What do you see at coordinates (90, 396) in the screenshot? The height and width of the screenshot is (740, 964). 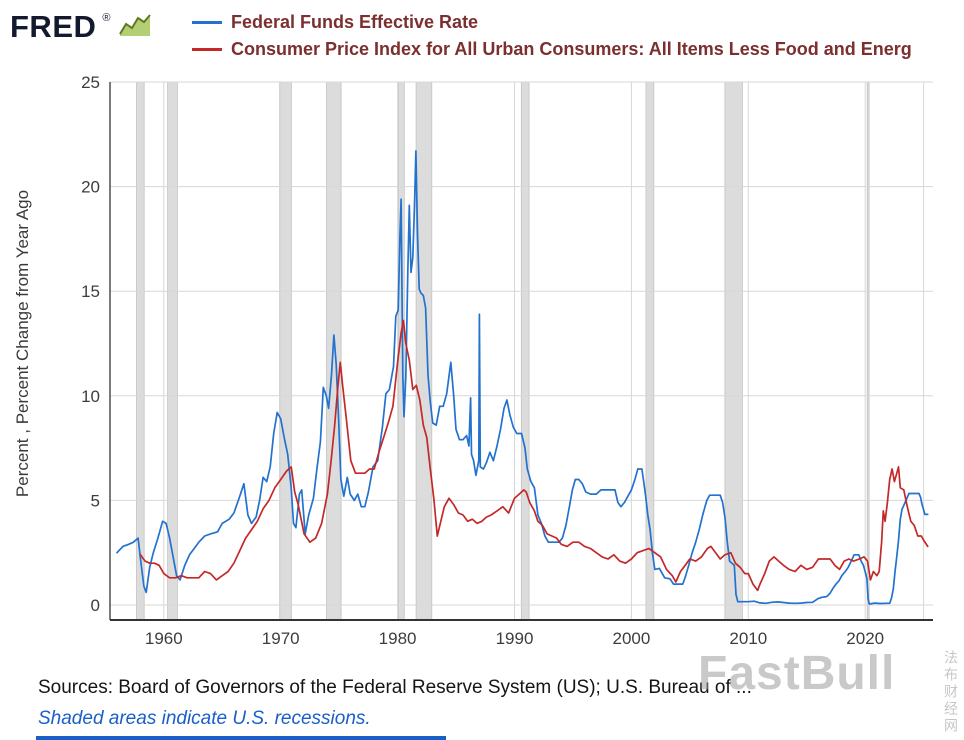 I see `y-tick-label: 10` at bounding box center [90, 396].